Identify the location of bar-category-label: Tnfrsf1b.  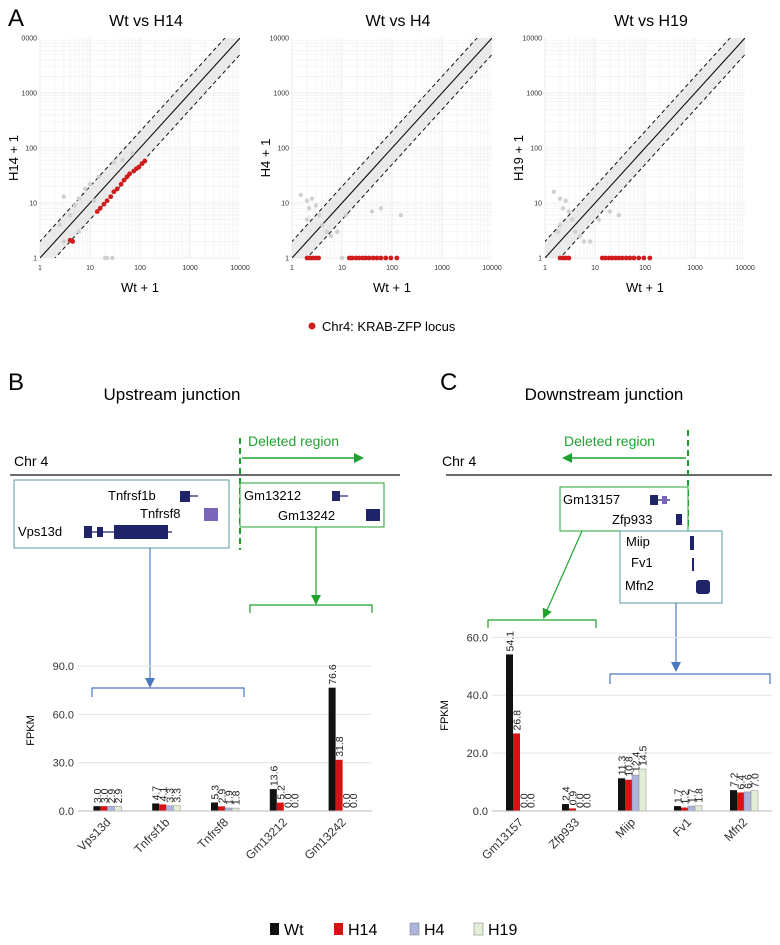
(151, 835).